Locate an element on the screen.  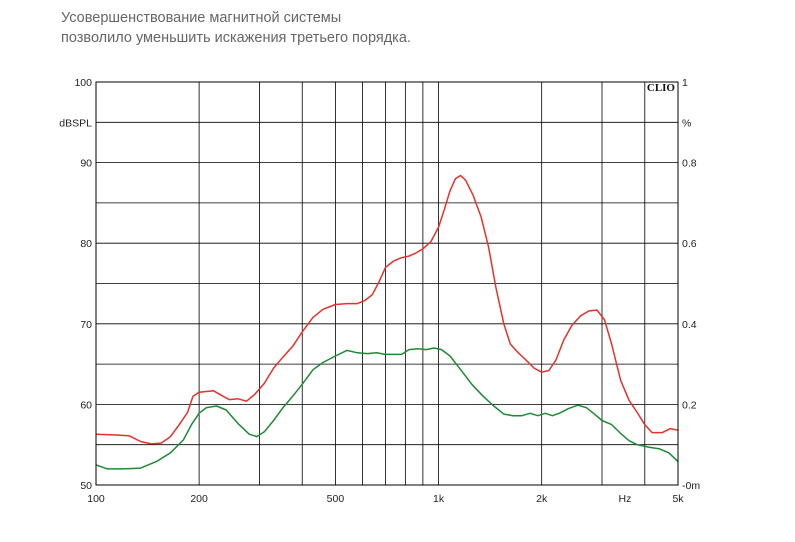
y-right-tick-label: 0.8 is located at coordinates (689, 164).